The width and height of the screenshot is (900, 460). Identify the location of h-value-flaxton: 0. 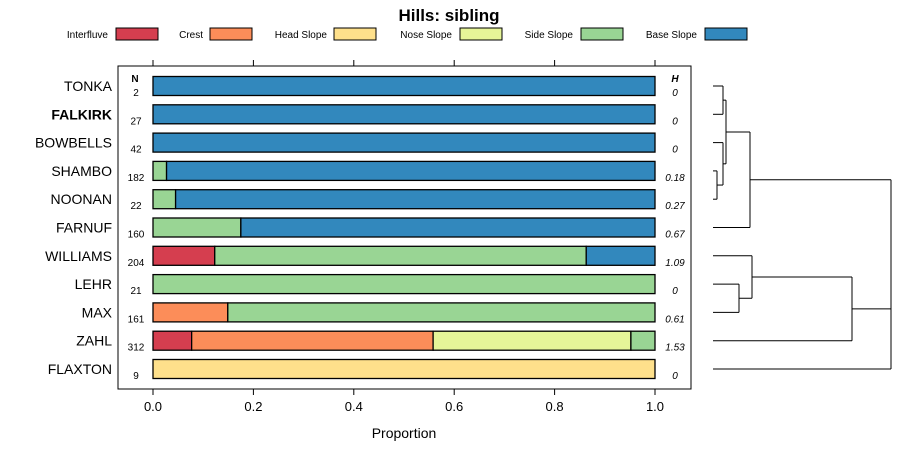
(675, 376).